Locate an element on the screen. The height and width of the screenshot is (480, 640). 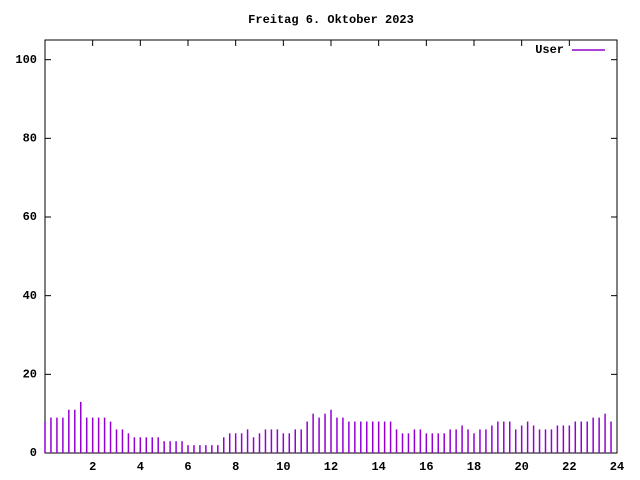
y-tick-label: 80 is located at coordinates (30, 139).